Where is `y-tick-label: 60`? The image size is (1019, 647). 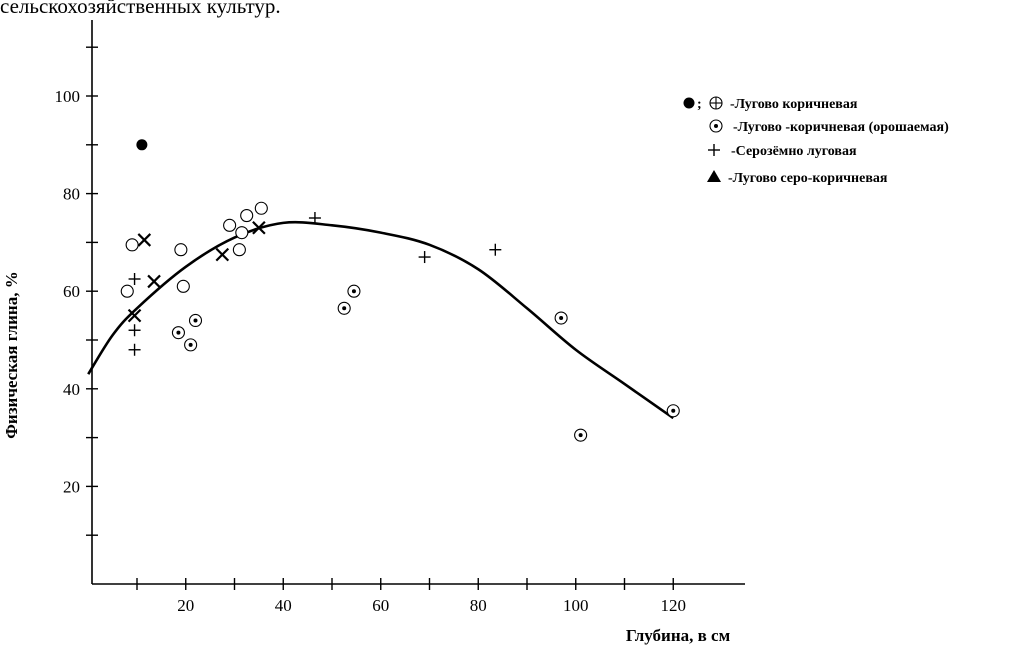
y-tick-label: 60 is located at coordinates (71, 291).